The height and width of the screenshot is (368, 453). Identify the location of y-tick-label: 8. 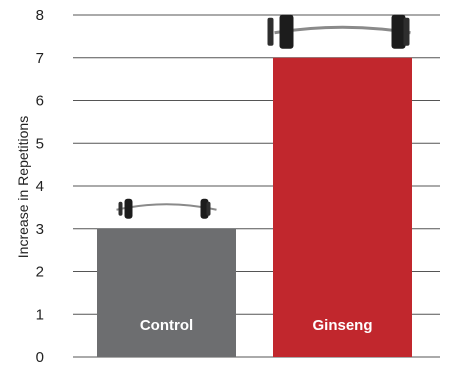
(40, 15).